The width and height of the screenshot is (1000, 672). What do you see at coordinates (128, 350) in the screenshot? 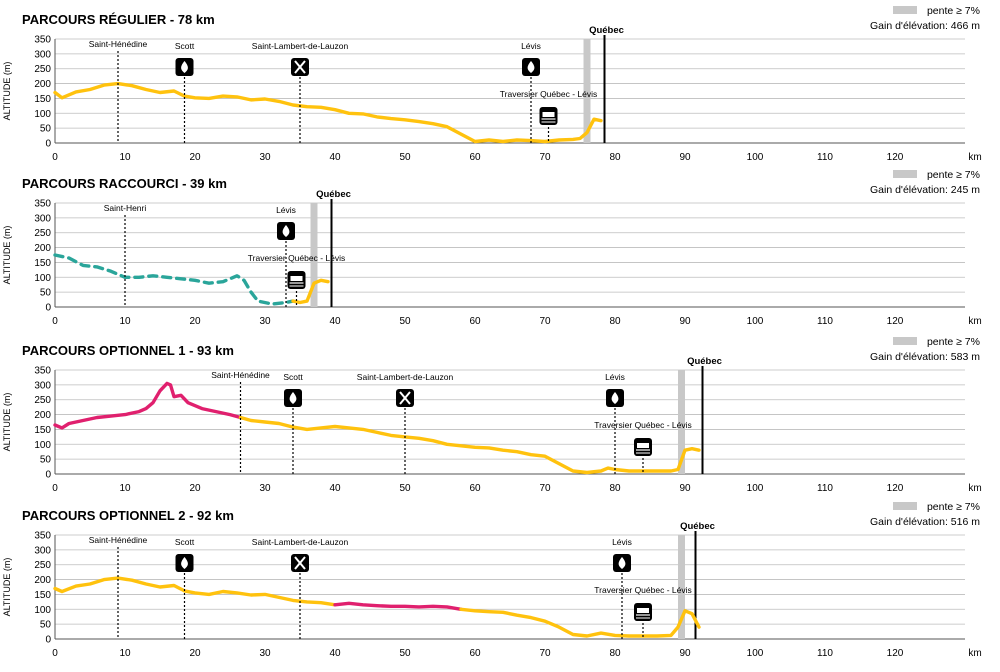
I see `panel-title: PARCOURS OPTIONNEL 1 - 93 km` at bounding box center [128, 350].